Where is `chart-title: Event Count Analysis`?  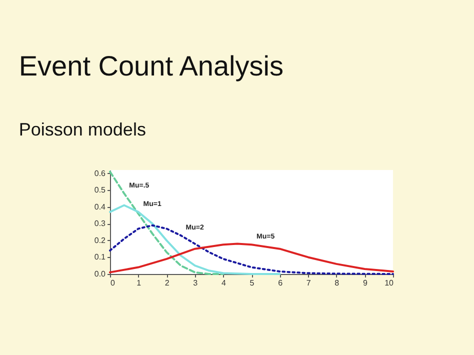
chart-title: Event Count Analysis is located at coordinates (151, 66).